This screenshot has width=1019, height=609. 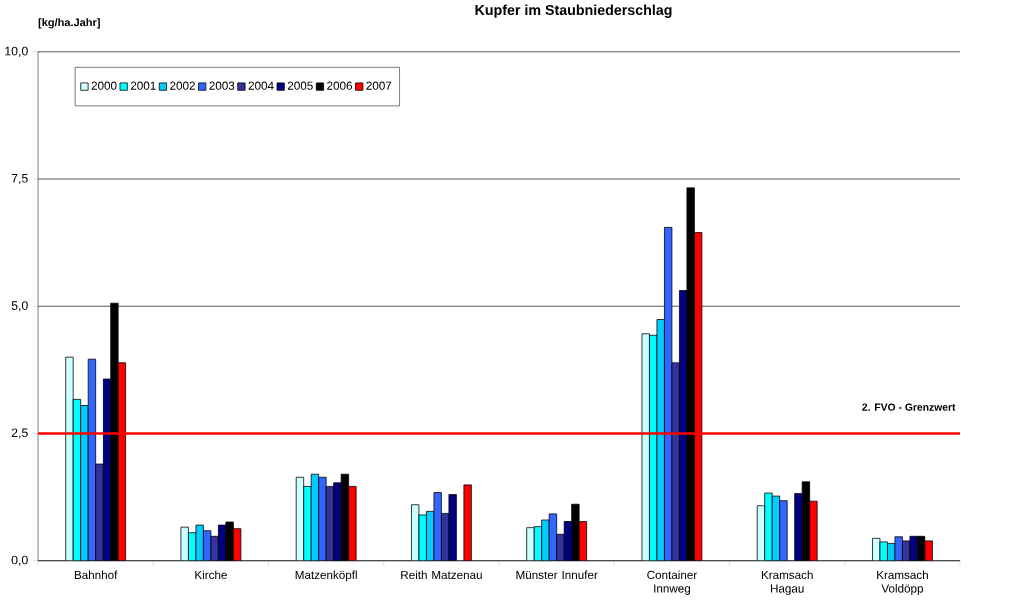 What do you see at coordinates (19, 179) in the screenshot?
I see `y-tick-label: 7,5` at bounding box center [19, 179].